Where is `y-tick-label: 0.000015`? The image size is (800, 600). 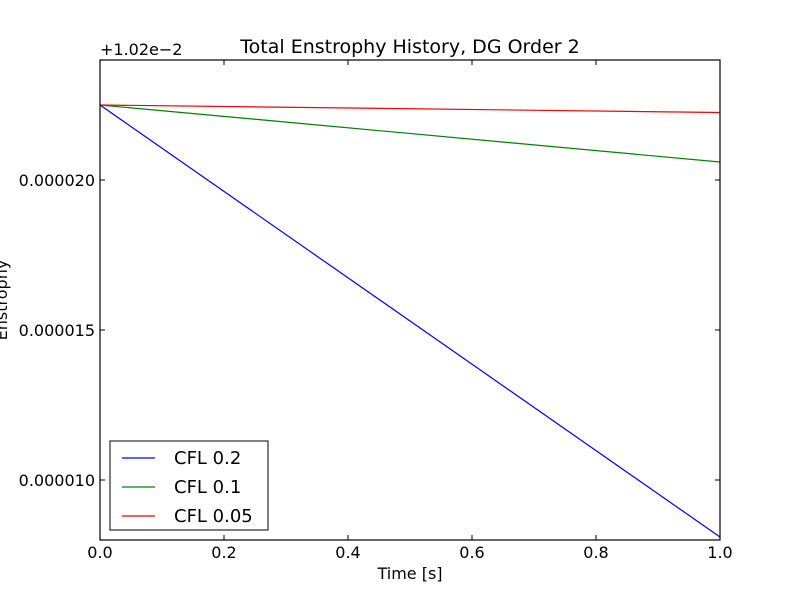
y-tick-label: 0.000015 is located at coordinates (57, 330).